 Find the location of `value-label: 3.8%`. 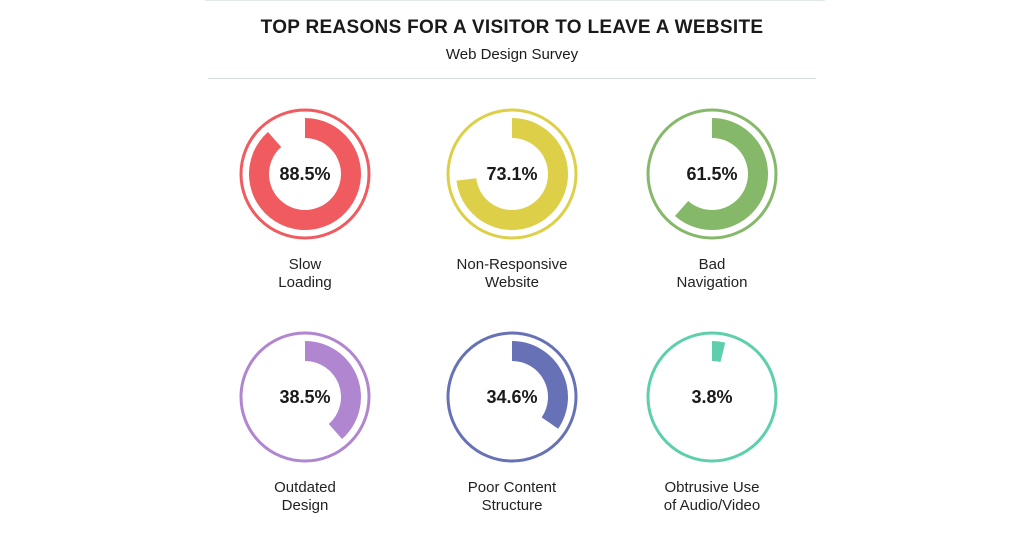

value-label: 3.8% is located at coordinates (711, 397).